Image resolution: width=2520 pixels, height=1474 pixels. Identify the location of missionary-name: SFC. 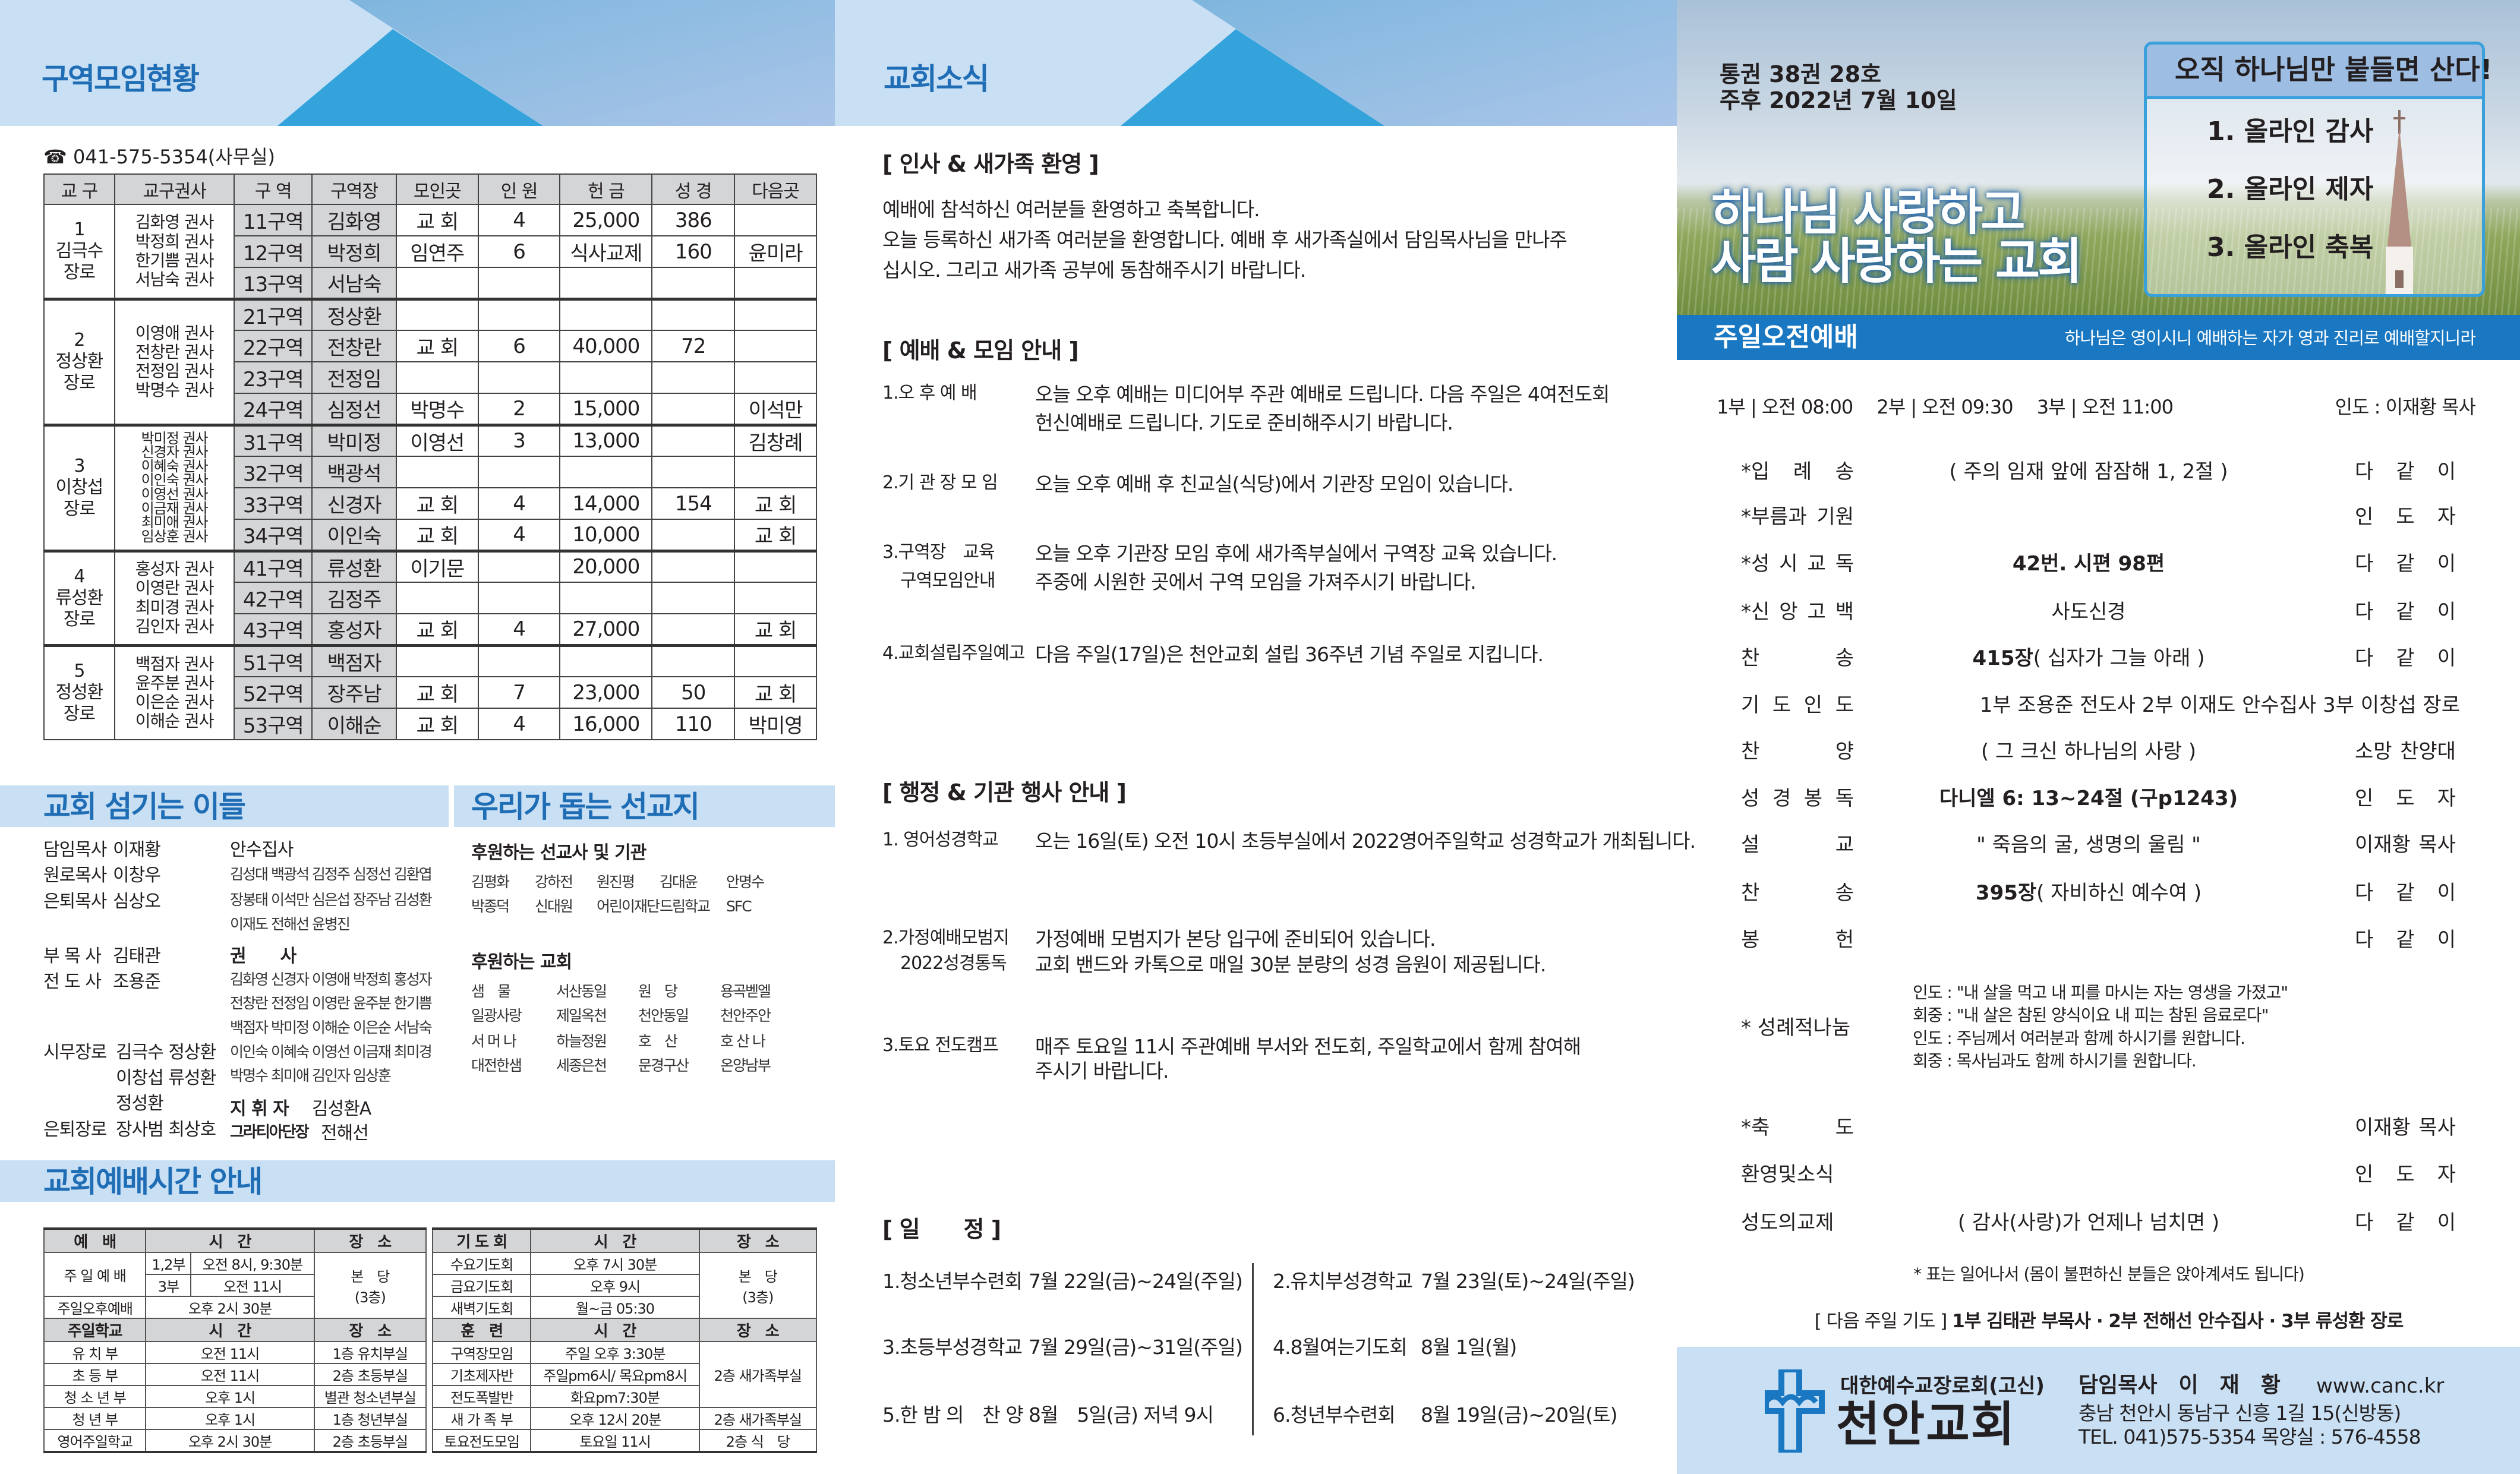
(739, 906).